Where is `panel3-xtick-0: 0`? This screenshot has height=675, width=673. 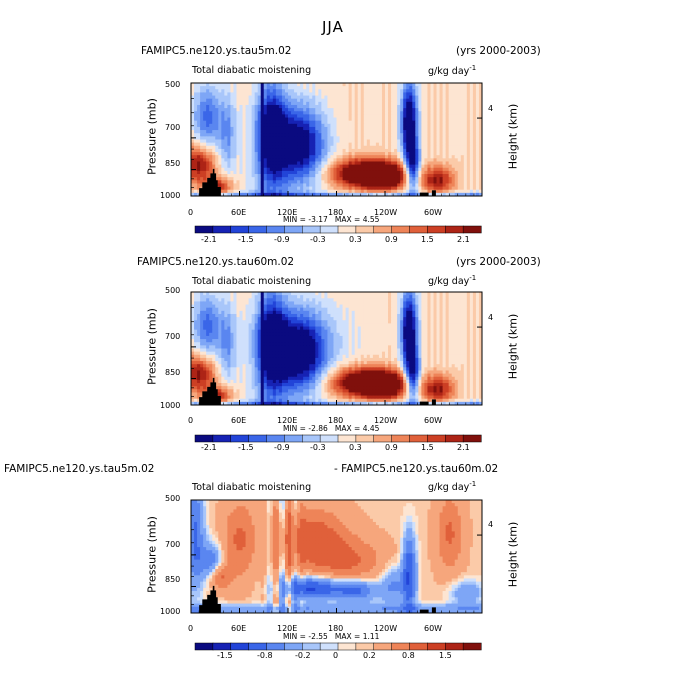 panel3-xtick-0: 0 is located at coordinates (191, 628).